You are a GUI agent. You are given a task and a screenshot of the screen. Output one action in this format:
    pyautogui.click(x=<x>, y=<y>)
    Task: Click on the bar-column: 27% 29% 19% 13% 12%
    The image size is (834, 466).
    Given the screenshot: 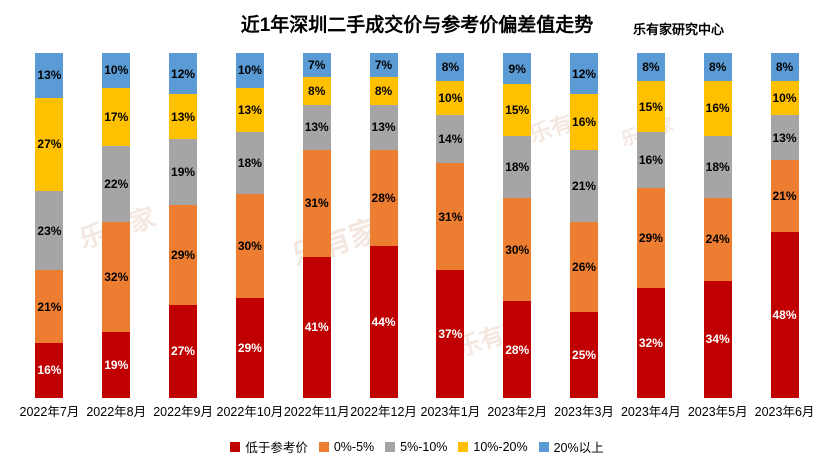 What is the action you would take?
    pyautogui.click(x=183, y=225)
    